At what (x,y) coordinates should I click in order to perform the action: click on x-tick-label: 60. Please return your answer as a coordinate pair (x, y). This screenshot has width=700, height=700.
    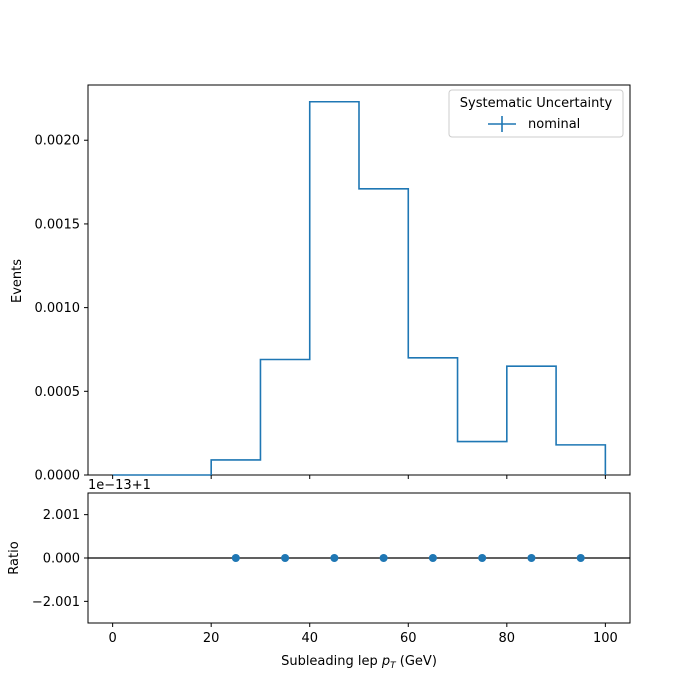
    Looking at the image, I should click on (408, 638).